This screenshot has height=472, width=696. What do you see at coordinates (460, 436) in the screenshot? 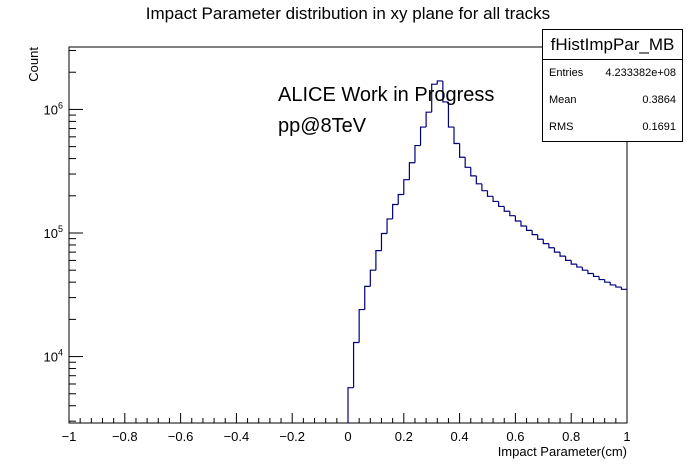
I see `x-tick-label: 0.4` at bounding box center [460, 436].